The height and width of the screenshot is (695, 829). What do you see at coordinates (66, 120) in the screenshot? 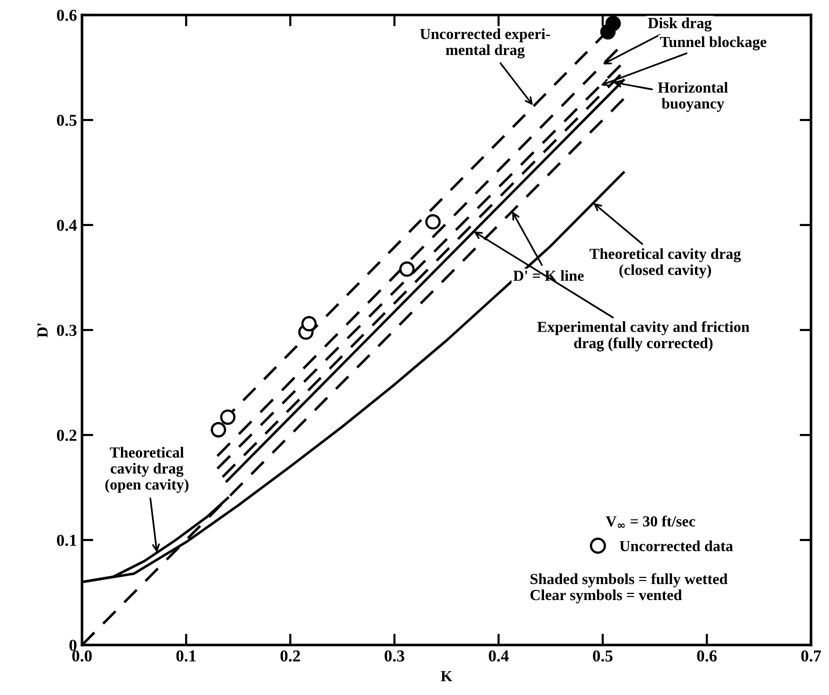
I see `y-tick-label: 0.5` at bounding box center [66, 120].